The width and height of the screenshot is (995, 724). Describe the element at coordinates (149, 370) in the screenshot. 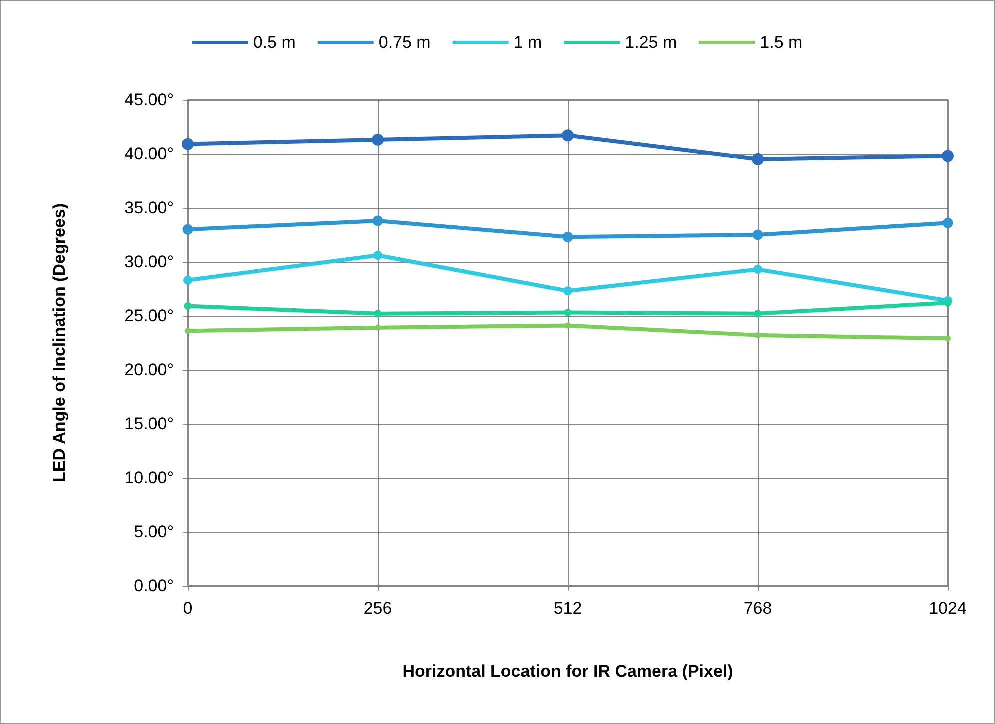

I see `y-tick-label: 20.00°` at that location.